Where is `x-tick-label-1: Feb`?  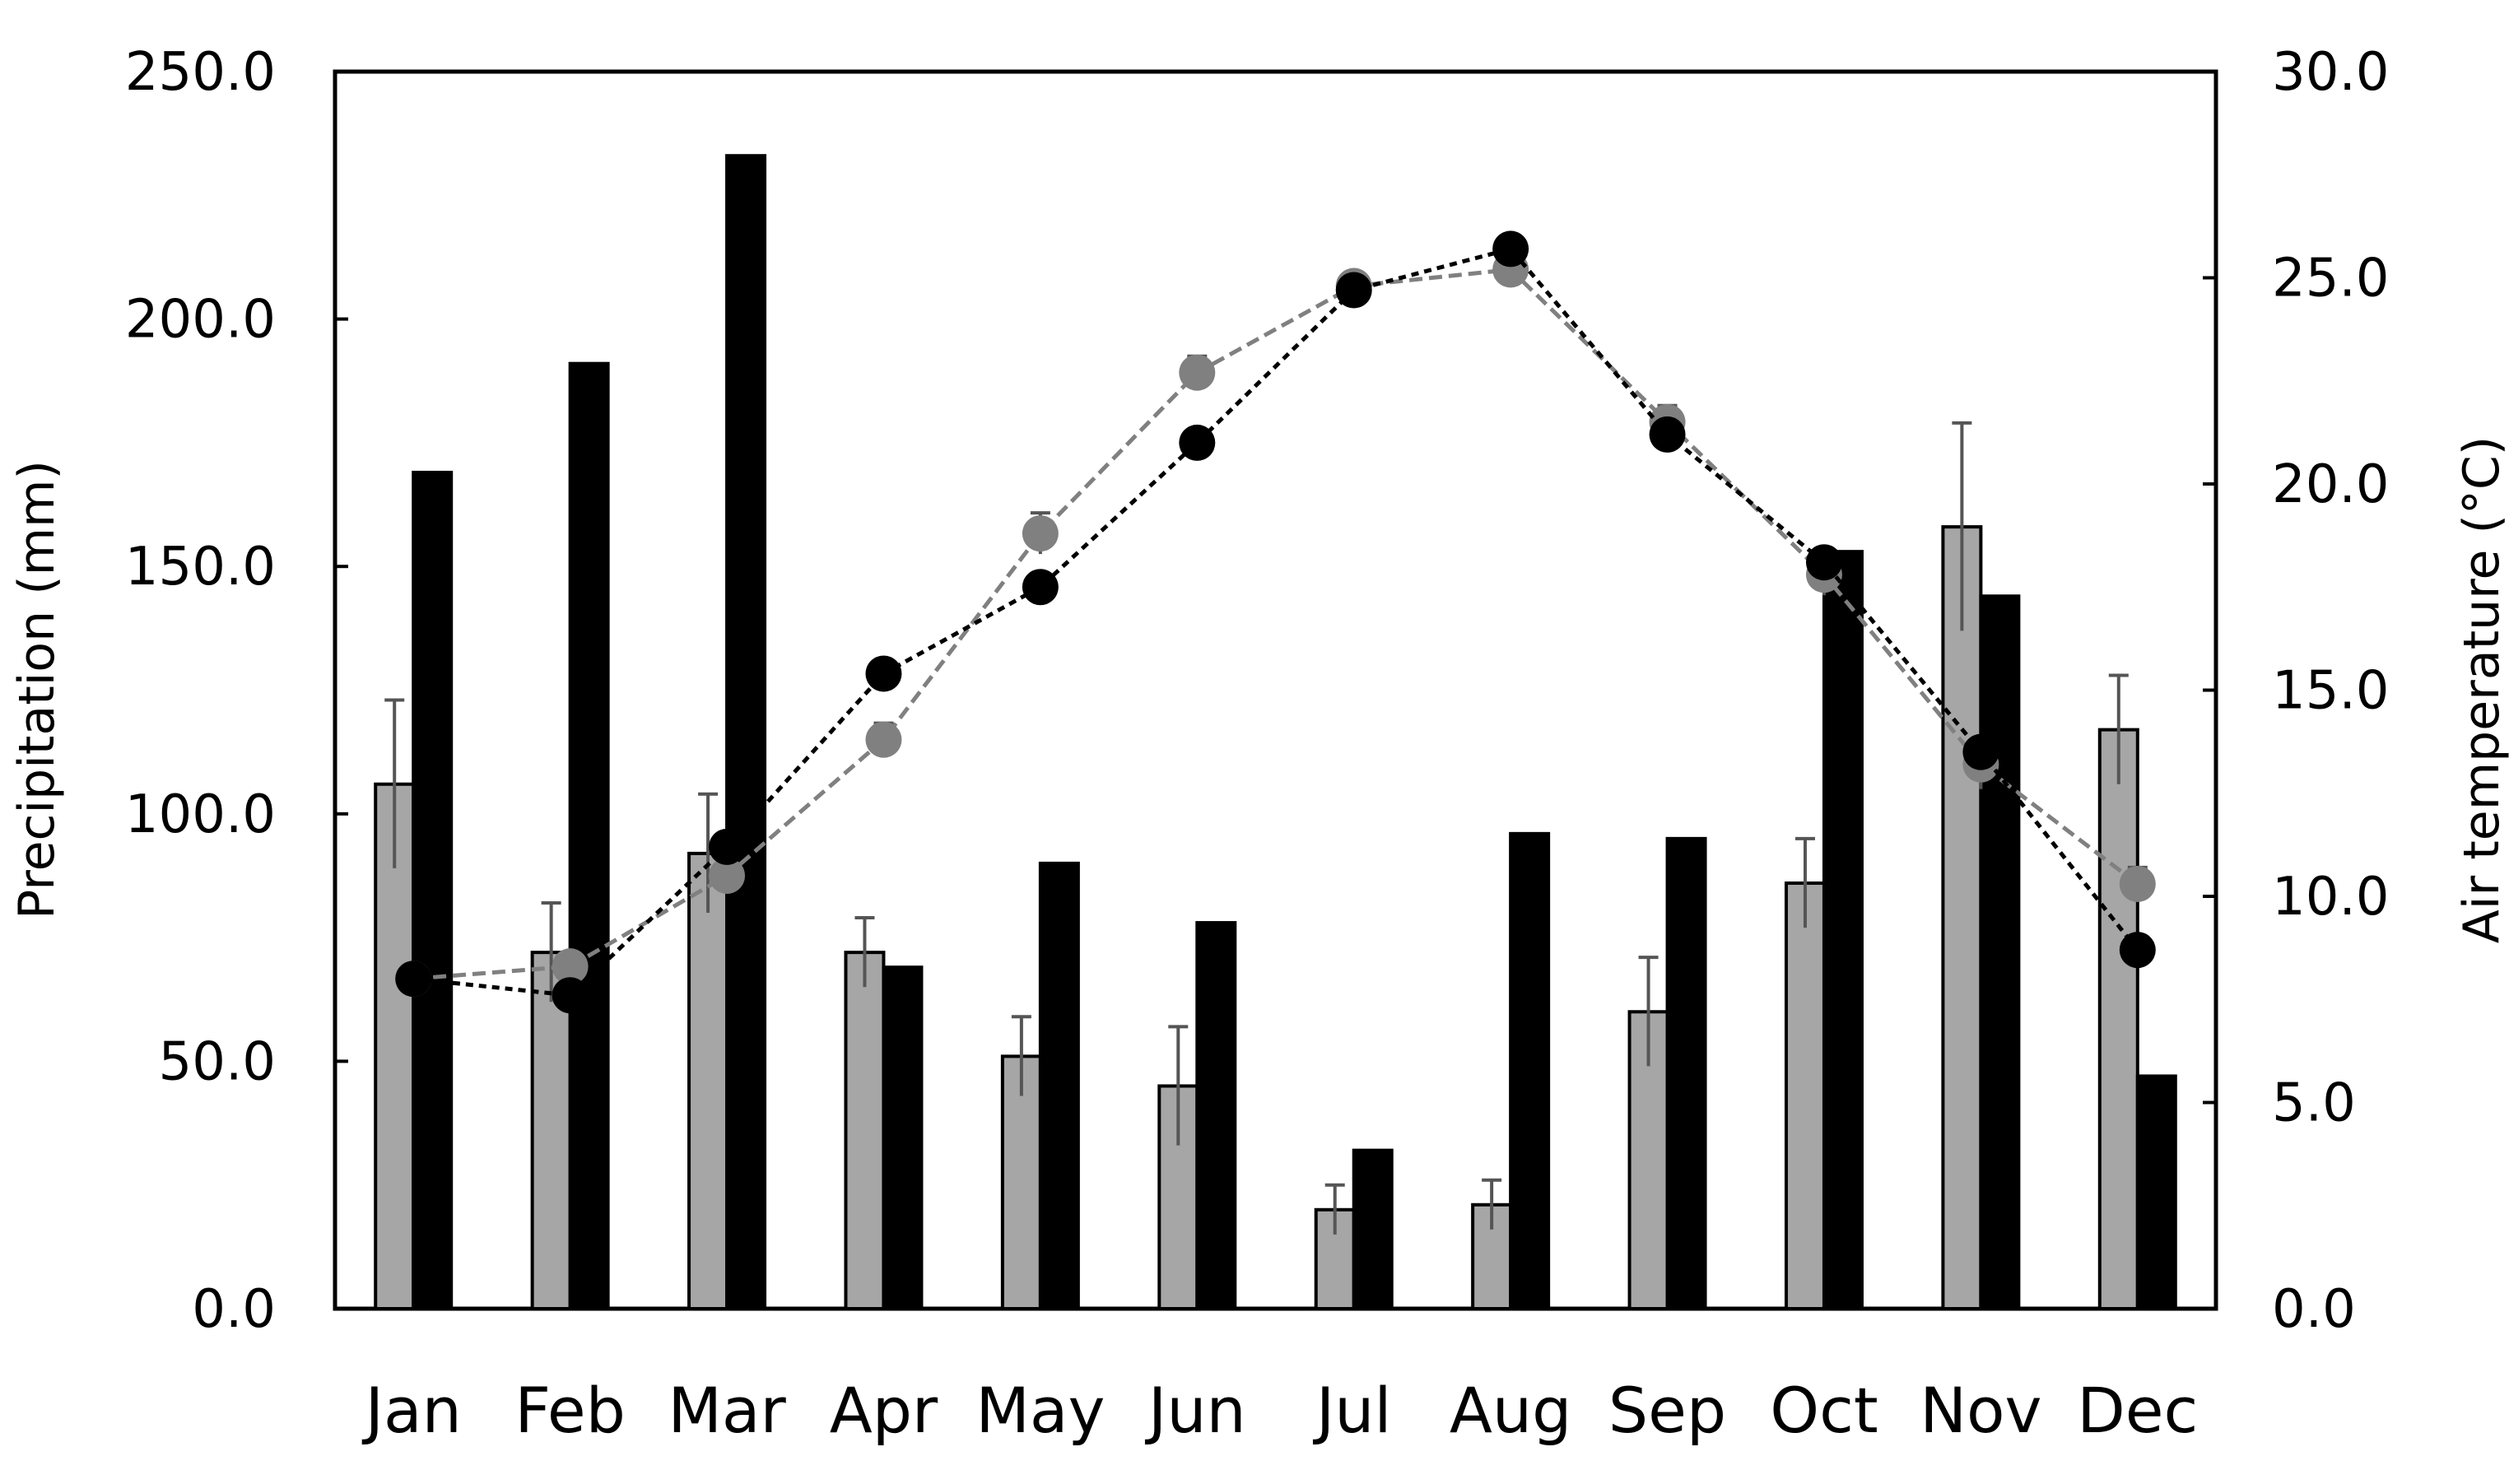 x-tick-label-1: Feb is located at coordinates (570, 1410).